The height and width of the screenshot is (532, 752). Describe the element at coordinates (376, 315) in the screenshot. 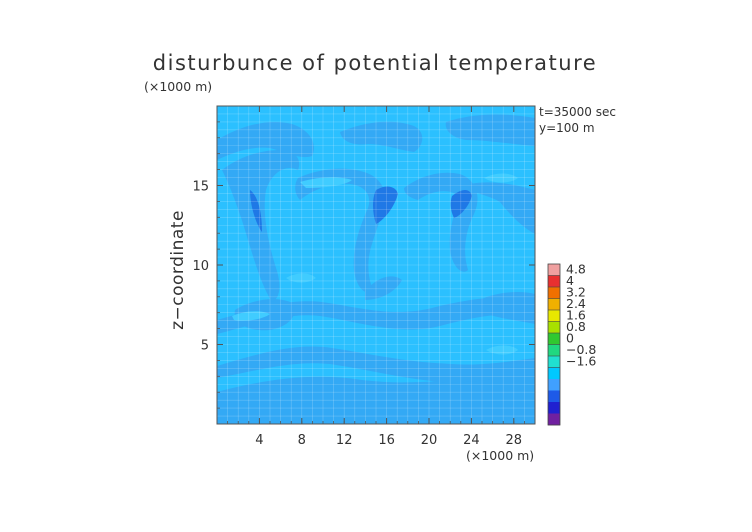

I see `negative-band-mid` at that location.